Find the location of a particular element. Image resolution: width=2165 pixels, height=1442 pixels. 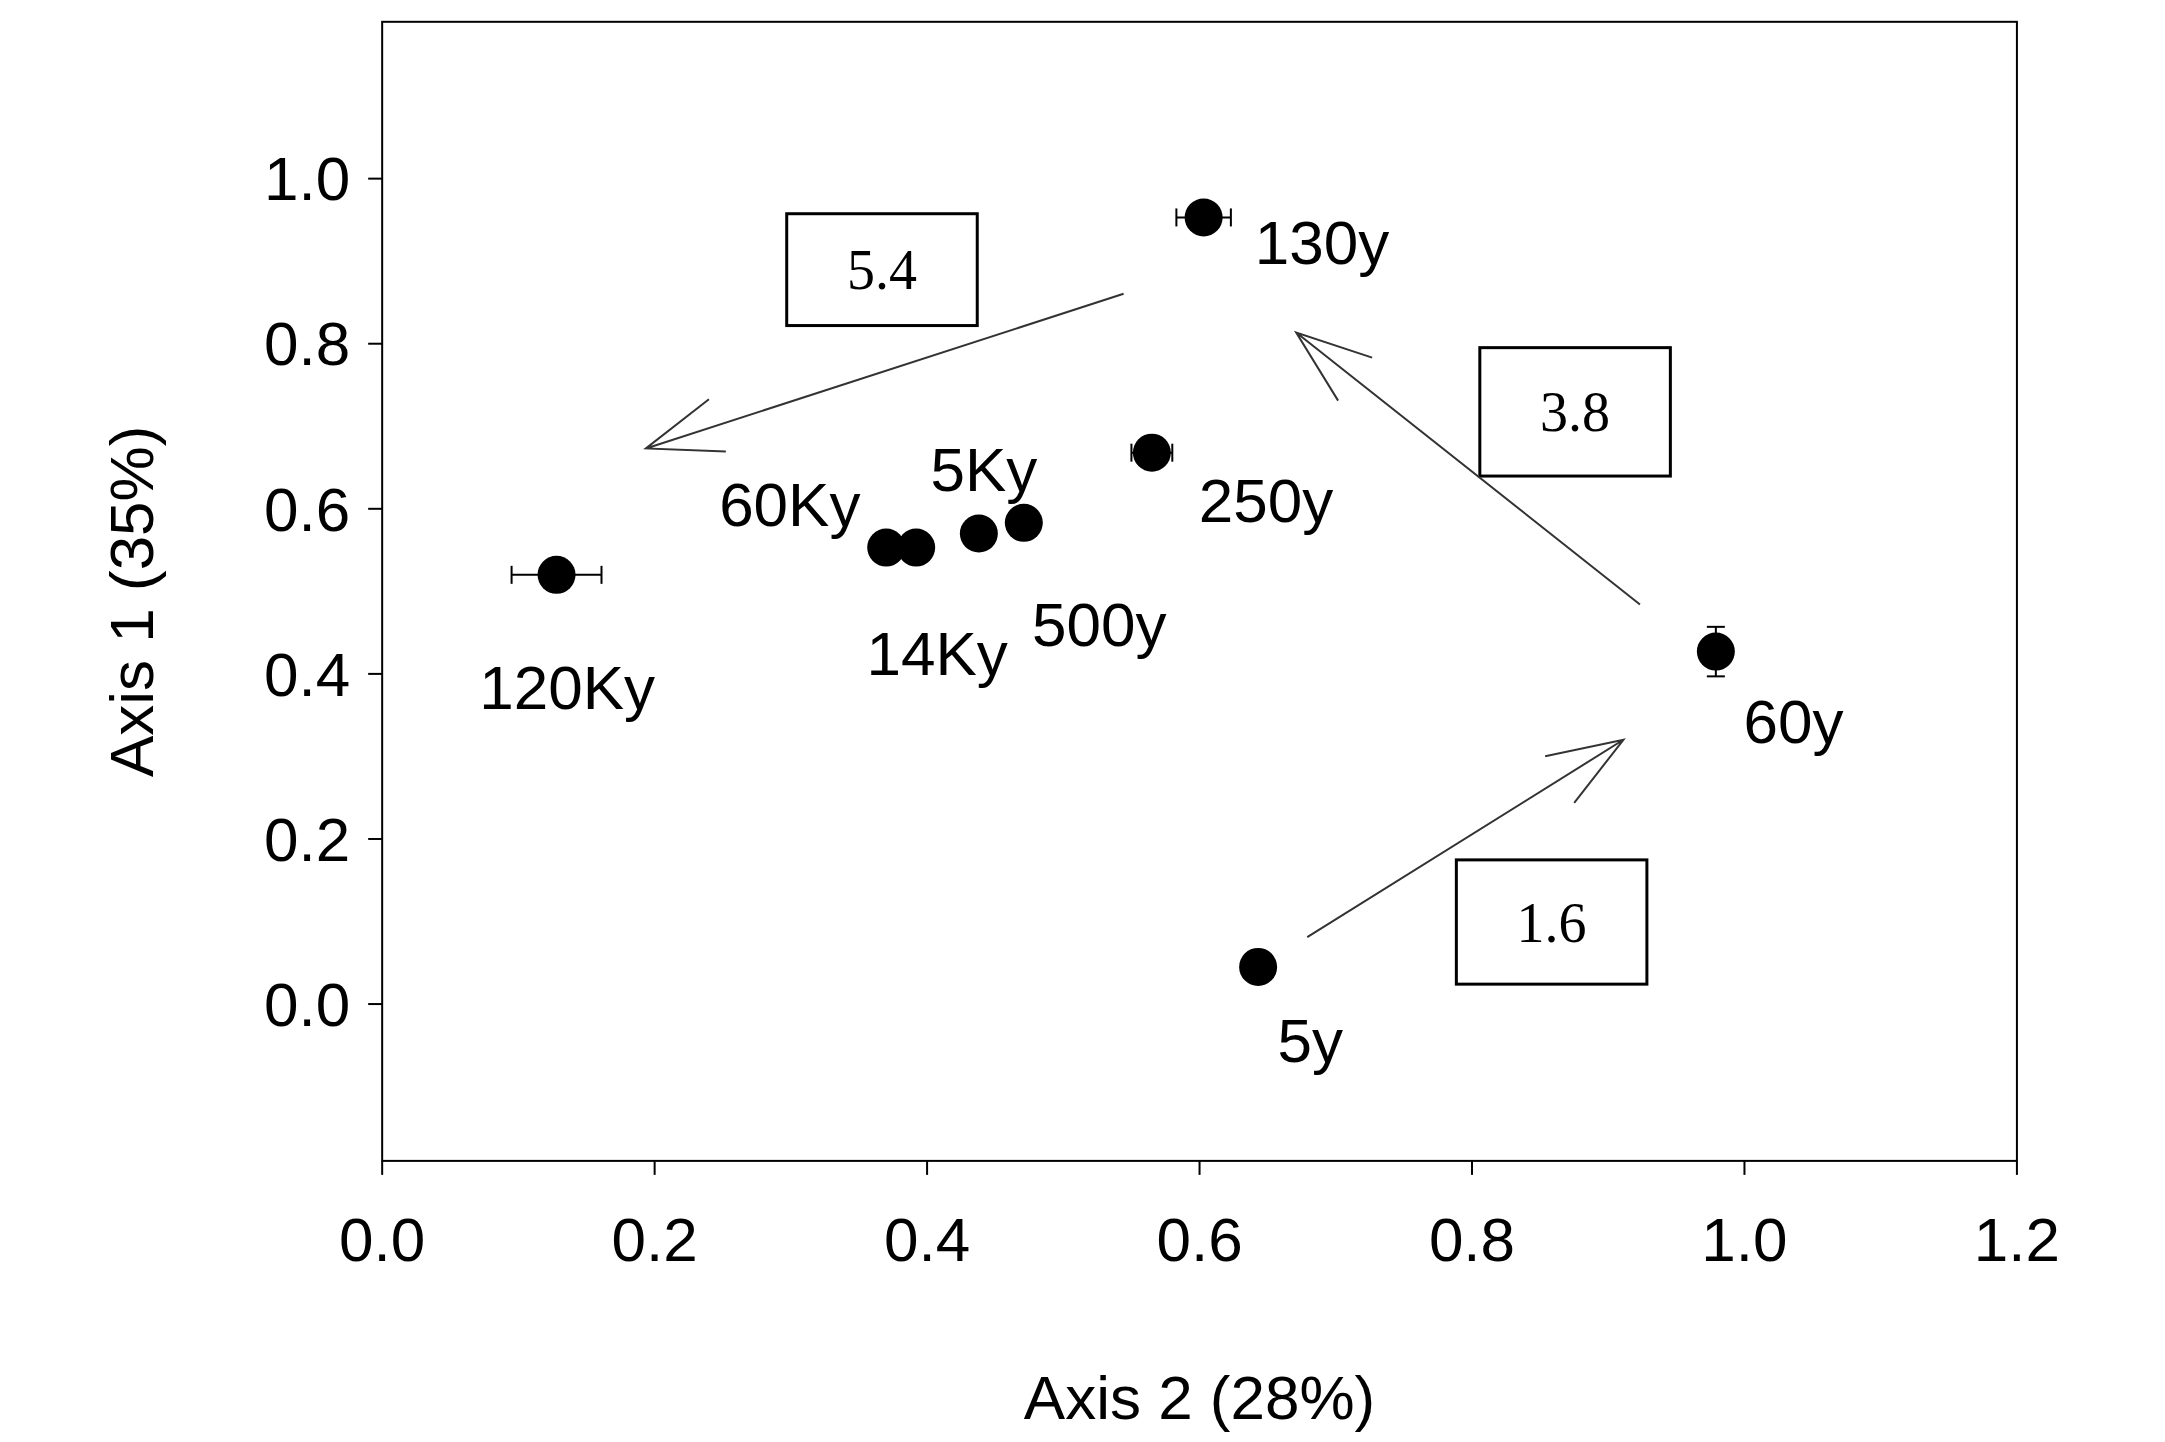

annotation: 5Ky is located at coordinates (984, 469).